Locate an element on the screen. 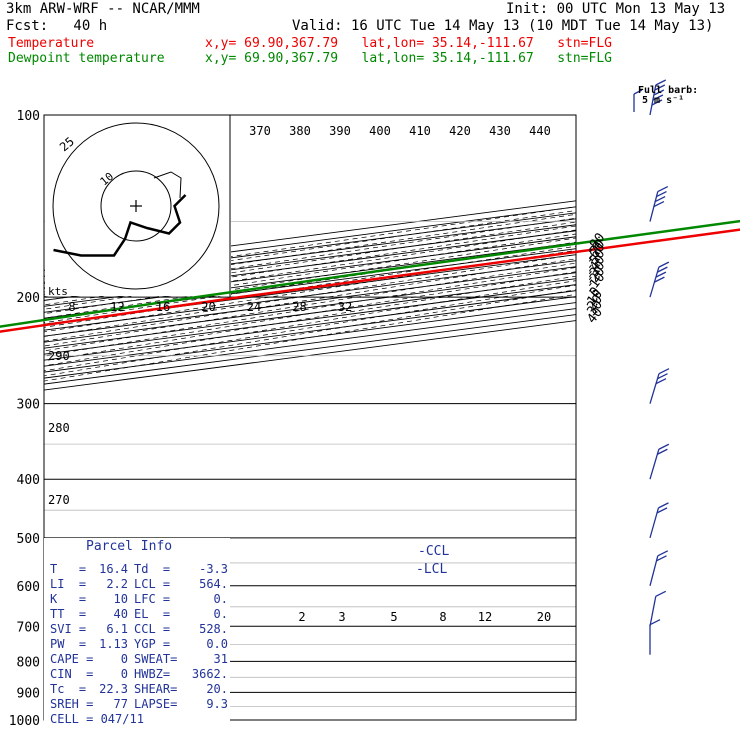 The width and height of the screenshot is (740, 740). mixing-ratio-label: 12 is located at coordinates (485, 617).